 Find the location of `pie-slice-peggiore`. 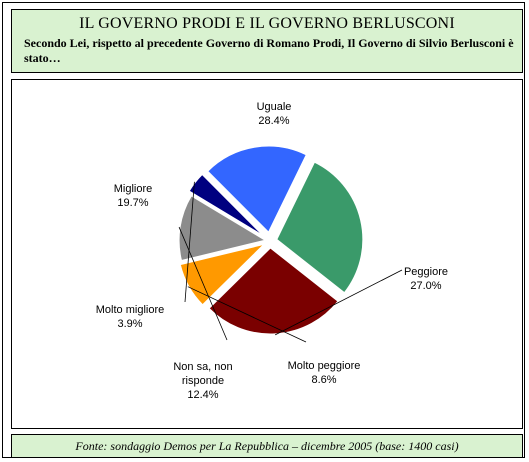

pie-slice-peggiore is located at coordinates (273, 291).